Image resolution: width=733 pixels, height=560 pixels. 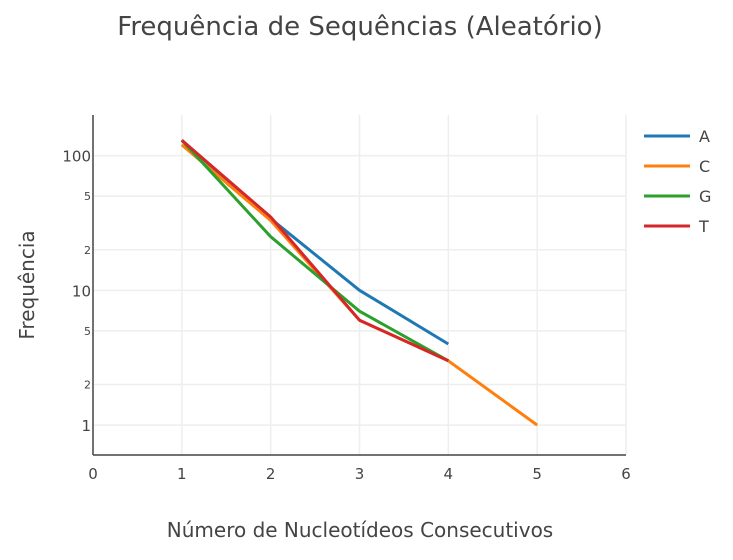 I want to click on x-tick-label: 5, so click(x=537, y=474).